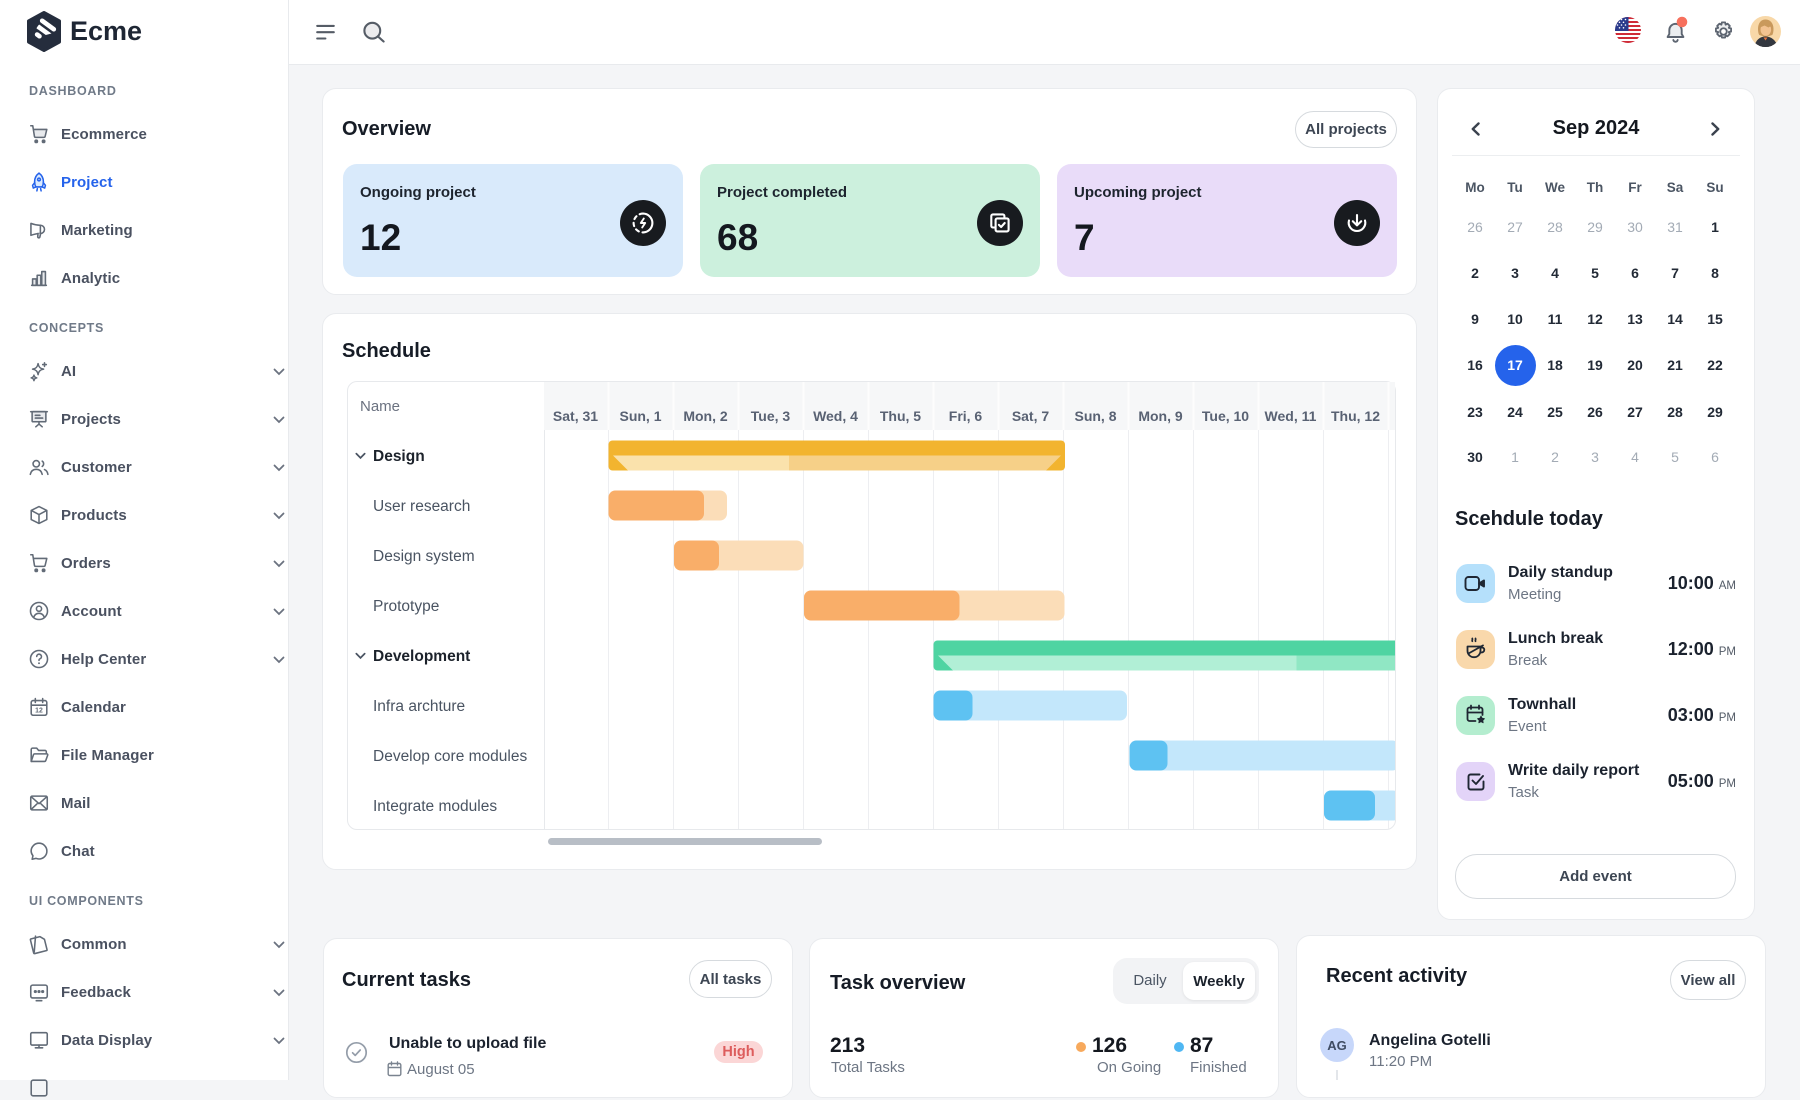 The image size is (1800, 1100). I want to click on svg-text: 12, so click(39, 711).